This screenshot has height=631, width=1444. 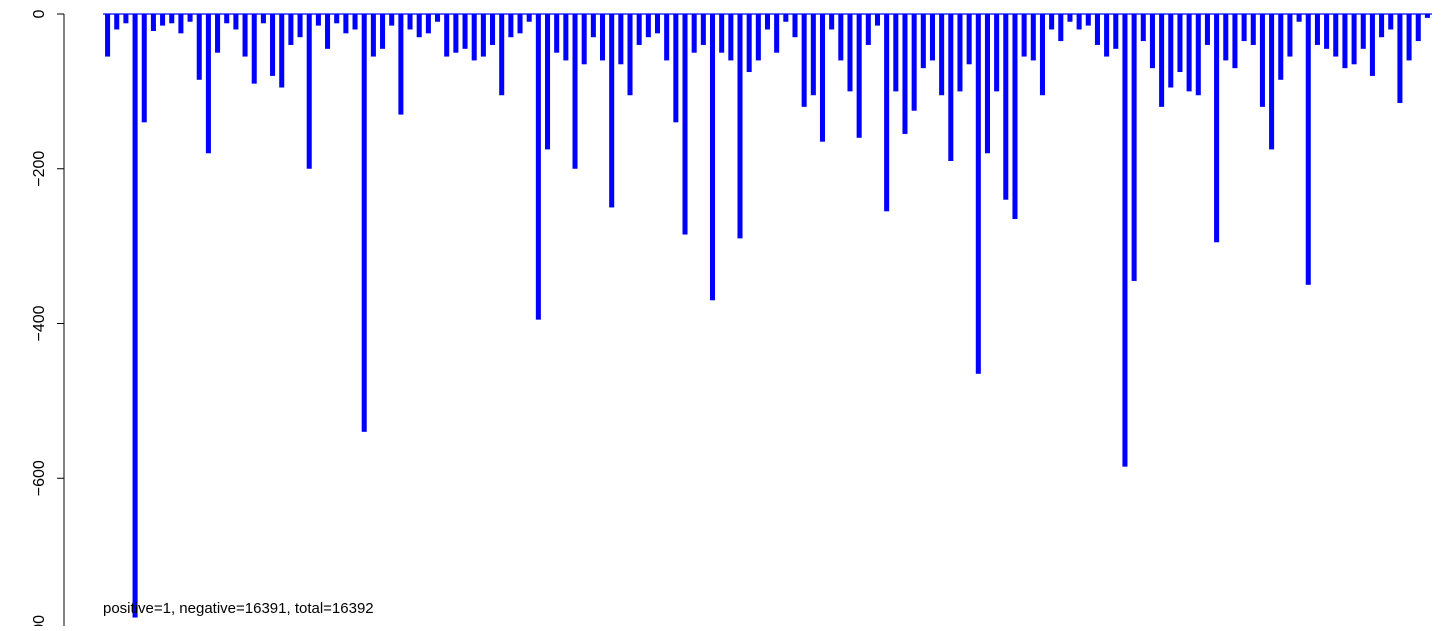 What do you see at coordinates (238, 608) in the screenshot?
I see `chart-annotation: positive=1, negative=16391, total=16392` at bounding box center [238, 608].